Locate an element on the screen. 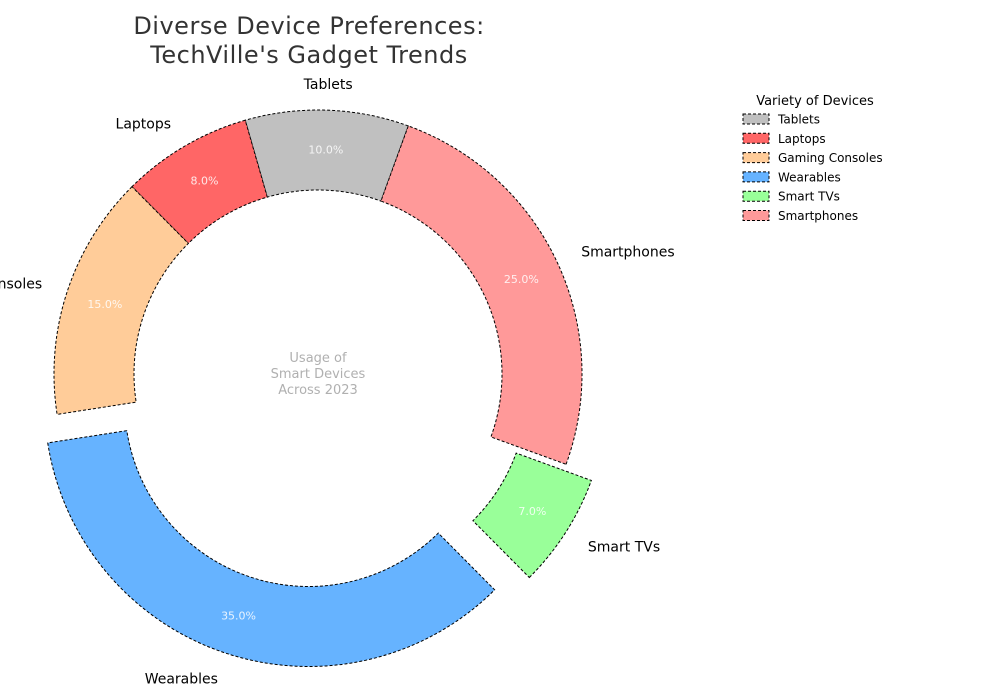  chart-title-line-2: TechVille's Gadget Trends is located at coordinates (308, 55).